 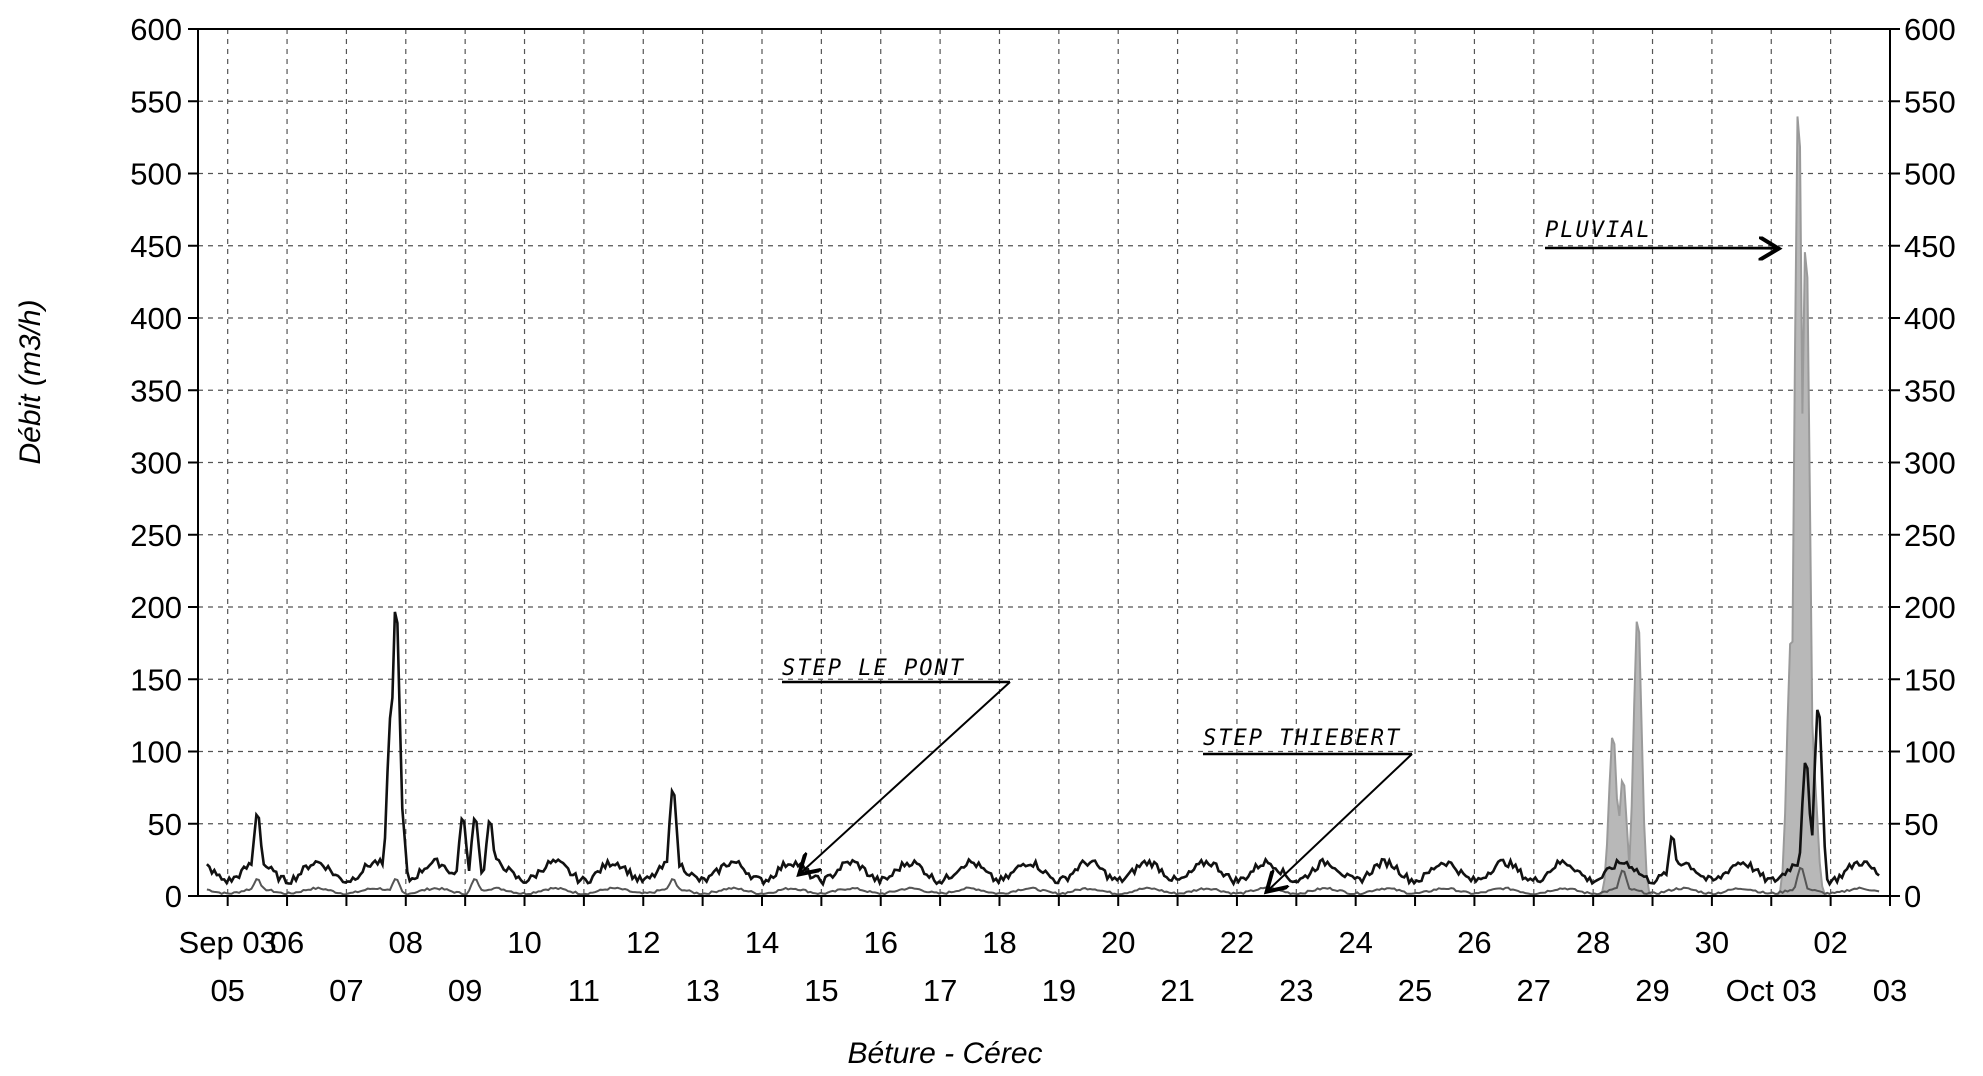 What do you see at coordinates (1598, 230) in the screenshot?
I see `annotation-label: PLUVIAL` at bounding box center [1598, 230].